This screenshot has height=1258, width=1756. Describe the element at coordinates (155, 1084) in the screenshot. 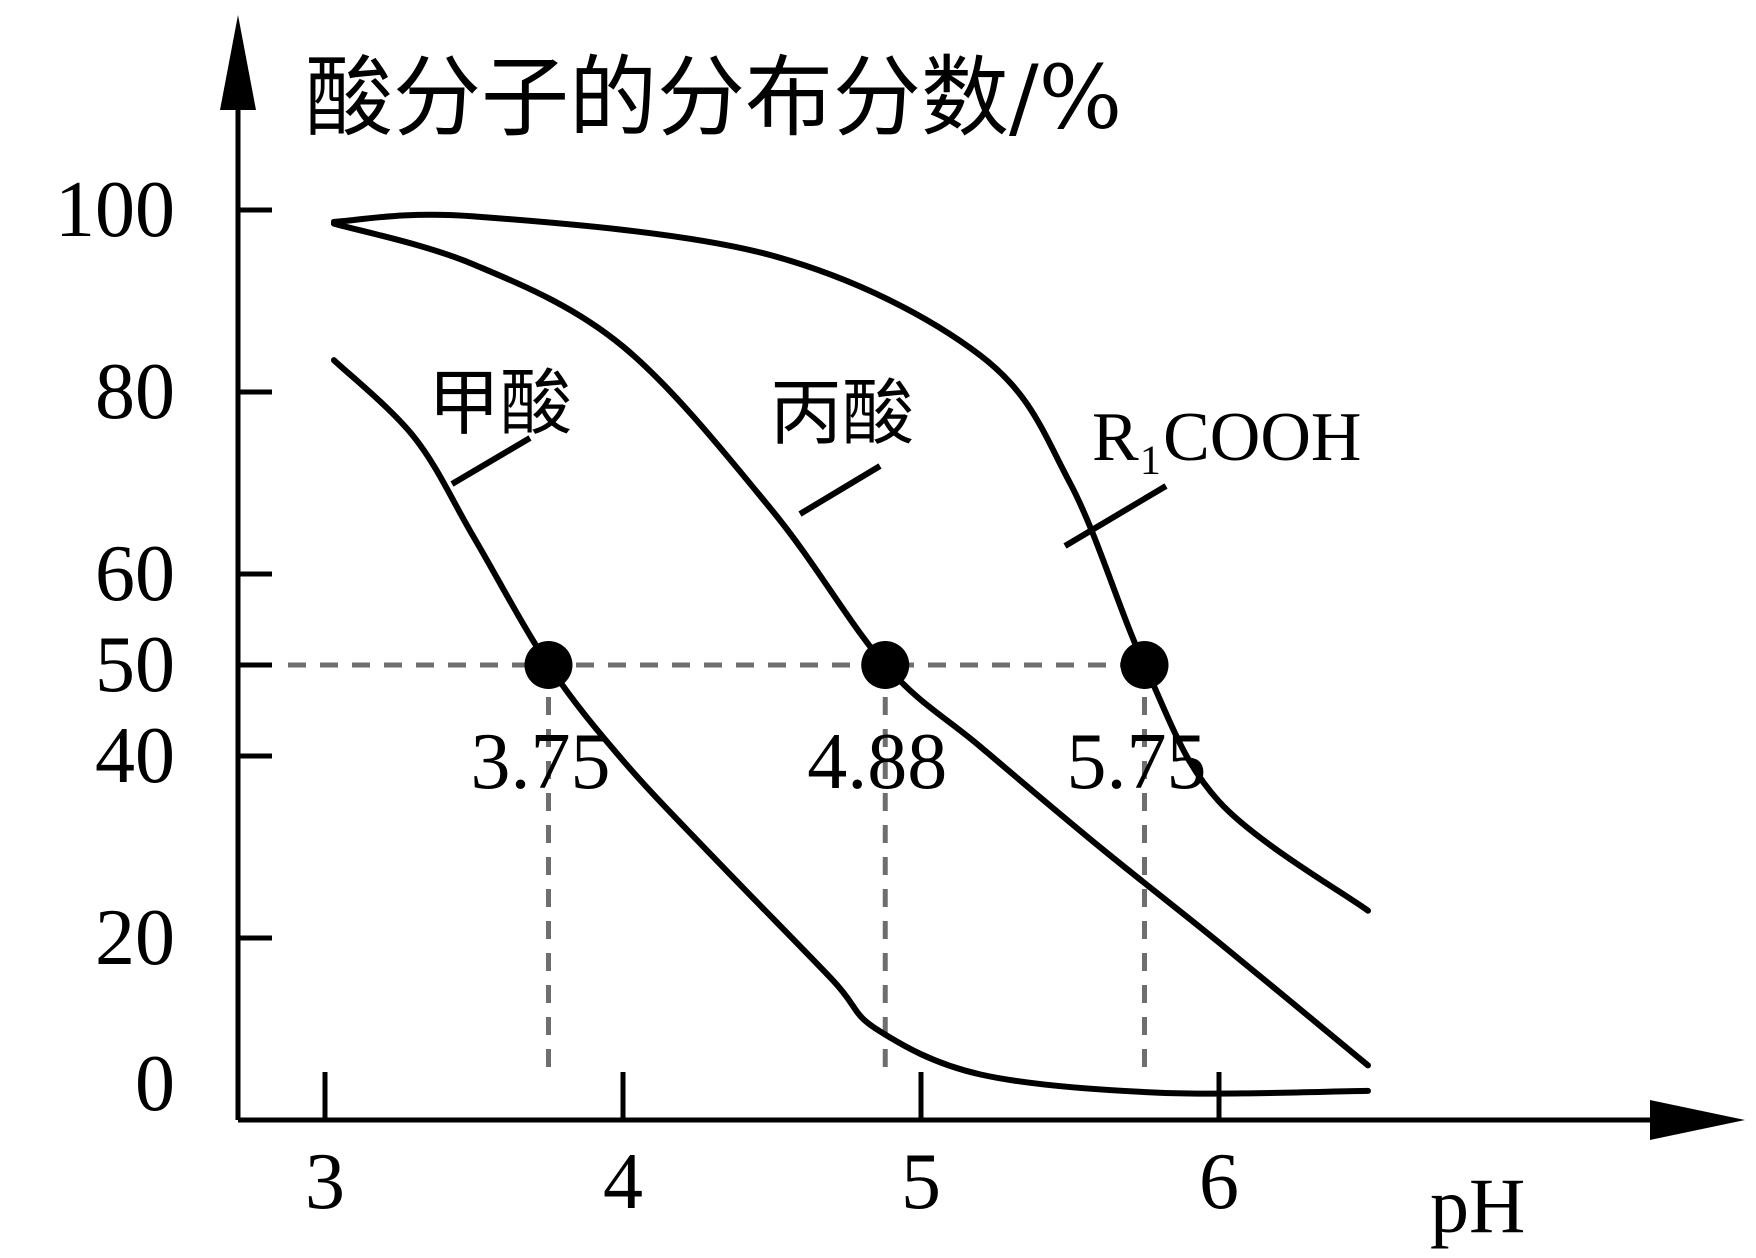

I see `y-tick-label: 0` at that location.